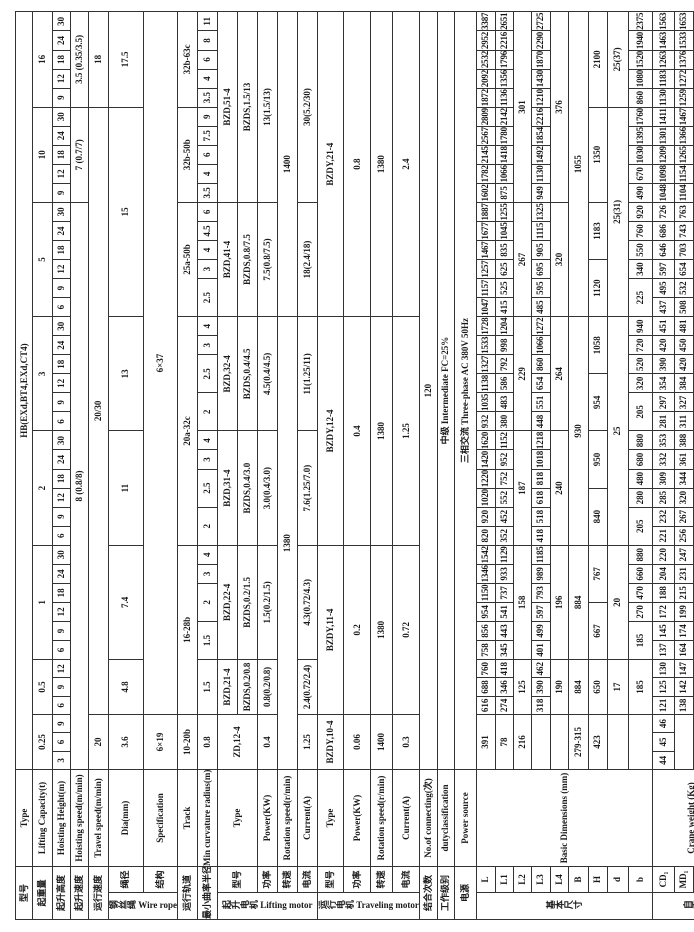 The image size is (694, 932). Describe the element at coordinates (640, 498) in the screenshot. I see `table-cell: 280` at that location.